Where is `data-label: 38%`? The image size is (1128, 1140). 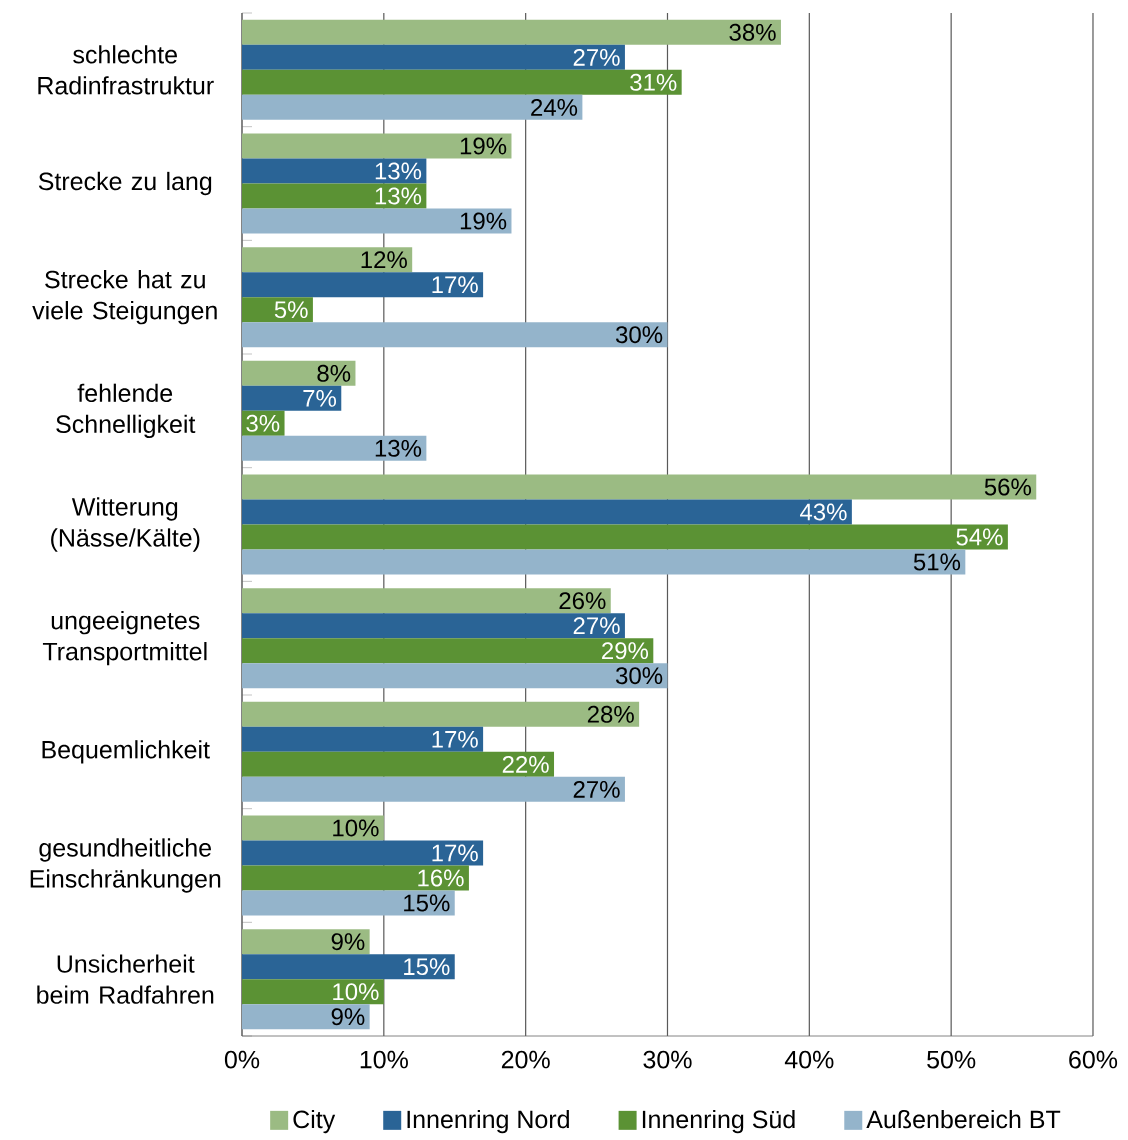 data-label: 38% is located at coordinates (752, 32).